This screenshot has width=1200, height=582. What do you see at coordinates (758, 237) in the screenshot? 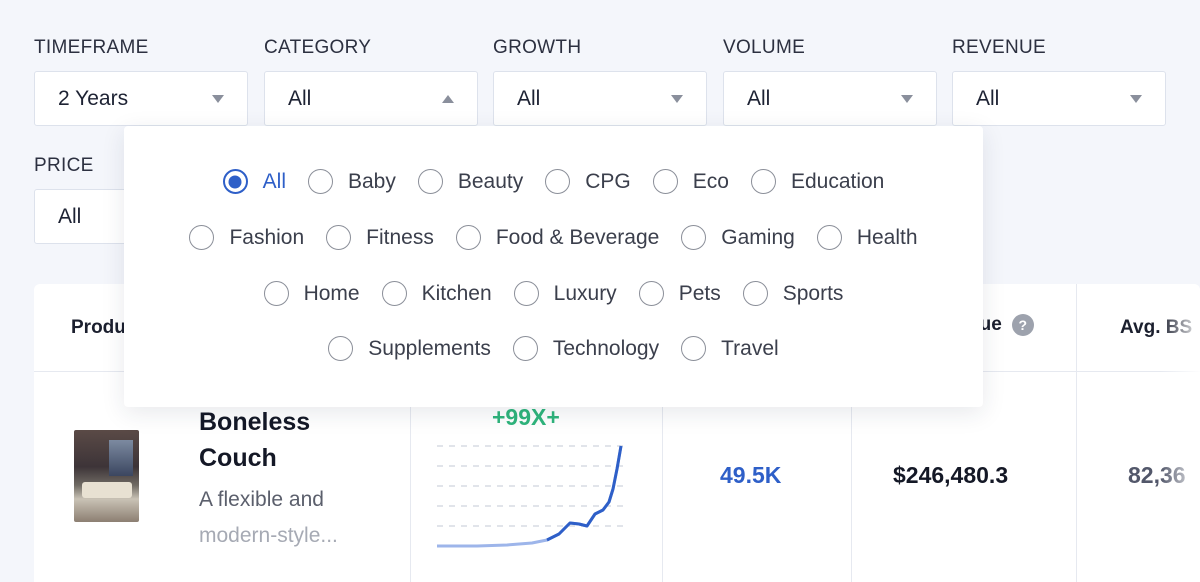
I see `option-label: Gaming` at bounding box center [758, 237].